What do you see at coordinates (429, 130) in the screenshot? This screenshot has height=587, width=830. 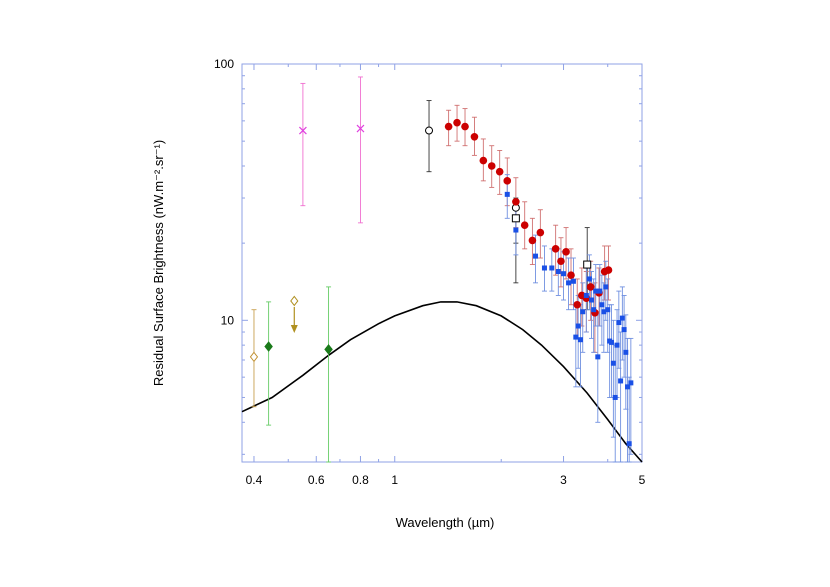 I see `open-circle-marker` at bounding box center [429, 130].